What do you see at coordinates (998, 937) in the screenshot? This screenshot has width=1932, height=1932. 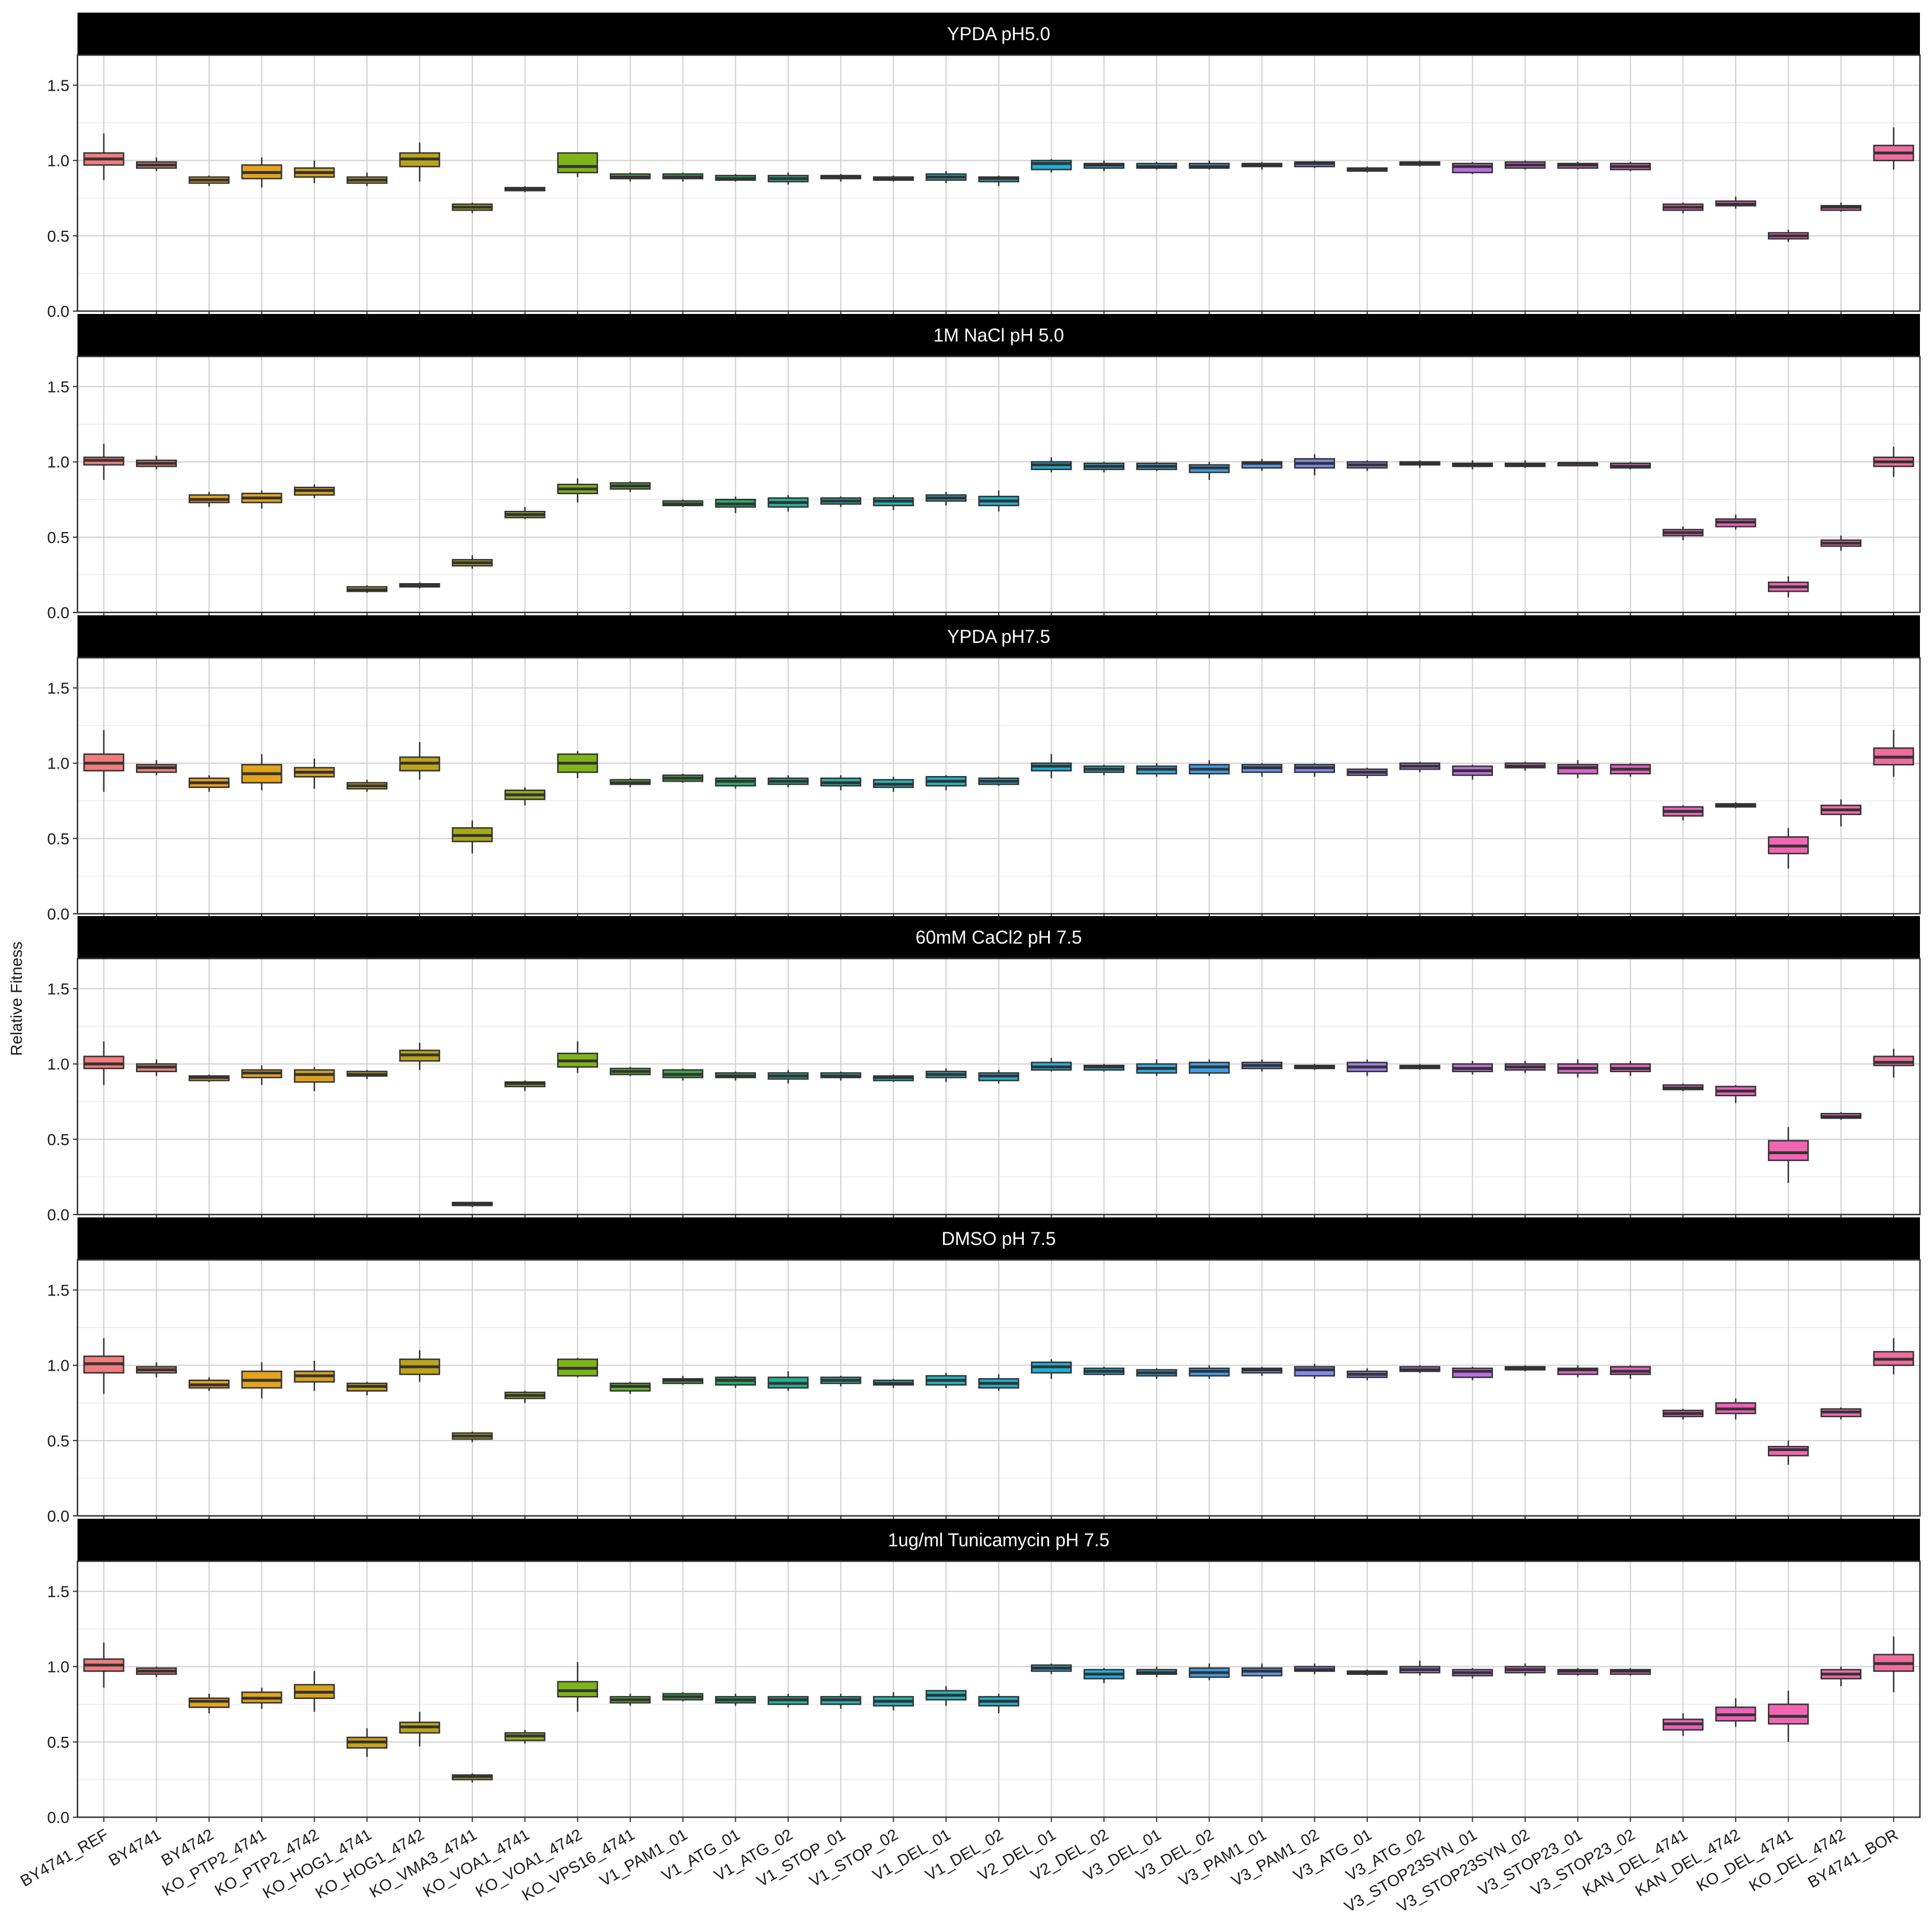 I see `facet-title: 60mM CaCl2 pH 7.5` at bounding box center [998, 937].